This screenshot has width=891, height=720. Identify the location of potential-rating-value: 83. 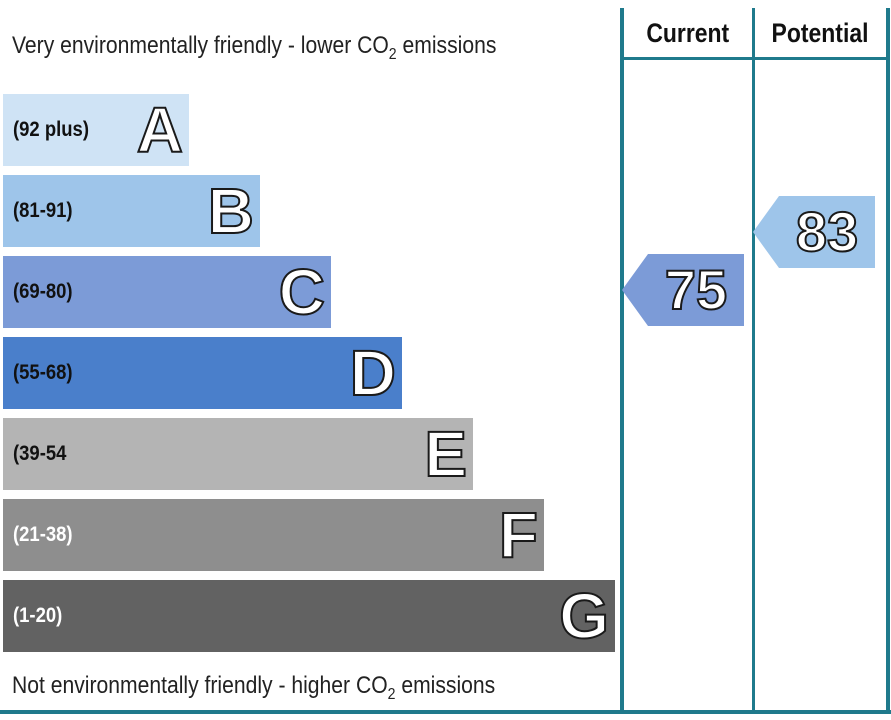
(827, 231).